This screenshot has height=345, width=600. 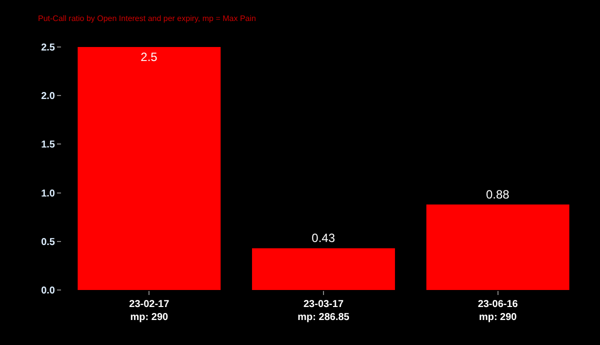 What do you see at coordinates (149, 311) in the screenshot?
I see `x-tick-label: 23-02-17 mp: 290` at bounding box center [149, 311].